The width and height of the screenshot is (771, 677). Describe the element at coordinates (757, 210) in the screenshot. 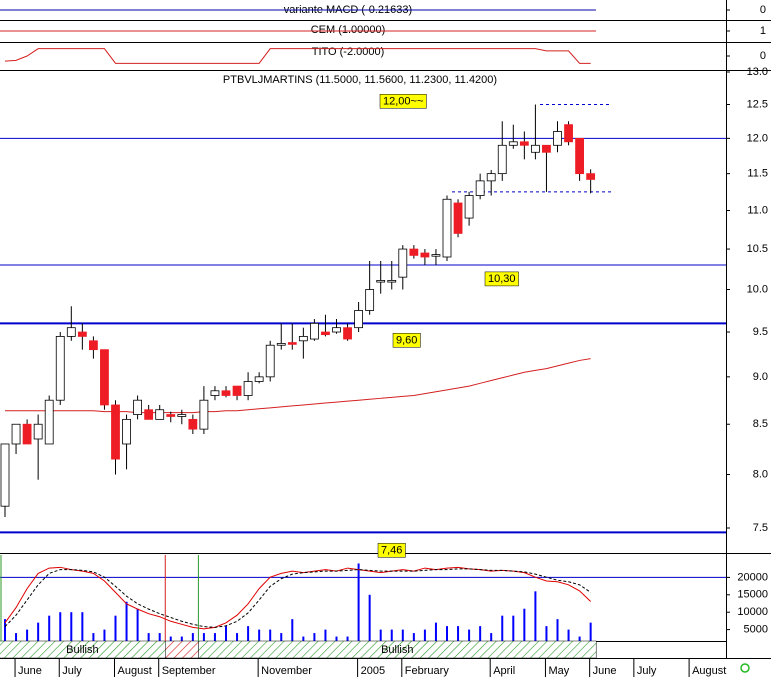

I see `y-tick-label: 11.0` at that location.